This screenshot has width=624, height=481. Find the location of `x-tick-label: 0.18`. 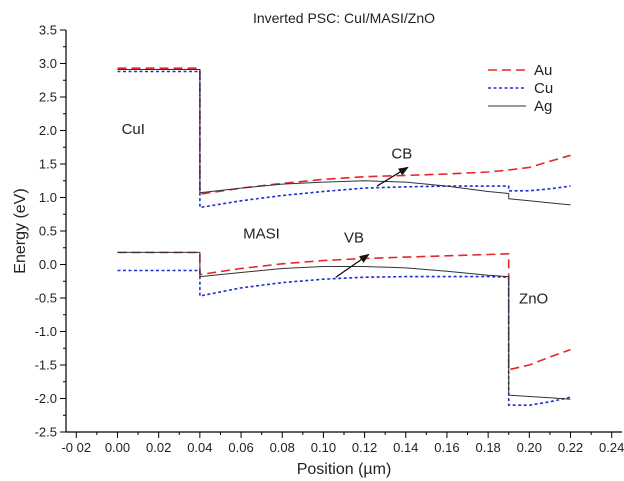

x-tick-label: 0.18 is located at coordinates (487, 447).